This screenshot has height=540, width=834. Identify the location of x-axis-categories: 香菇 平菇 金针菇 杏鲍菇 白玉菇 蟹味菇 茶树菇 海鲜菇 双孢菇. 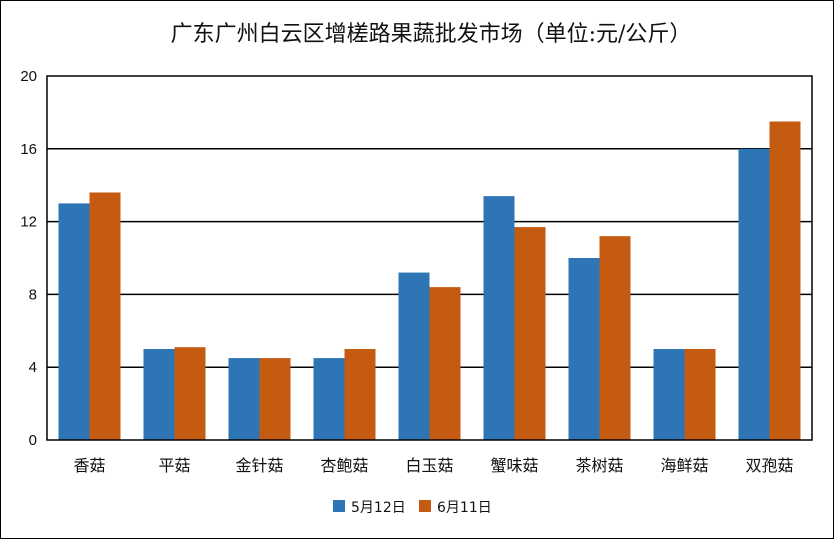
(433, 465).